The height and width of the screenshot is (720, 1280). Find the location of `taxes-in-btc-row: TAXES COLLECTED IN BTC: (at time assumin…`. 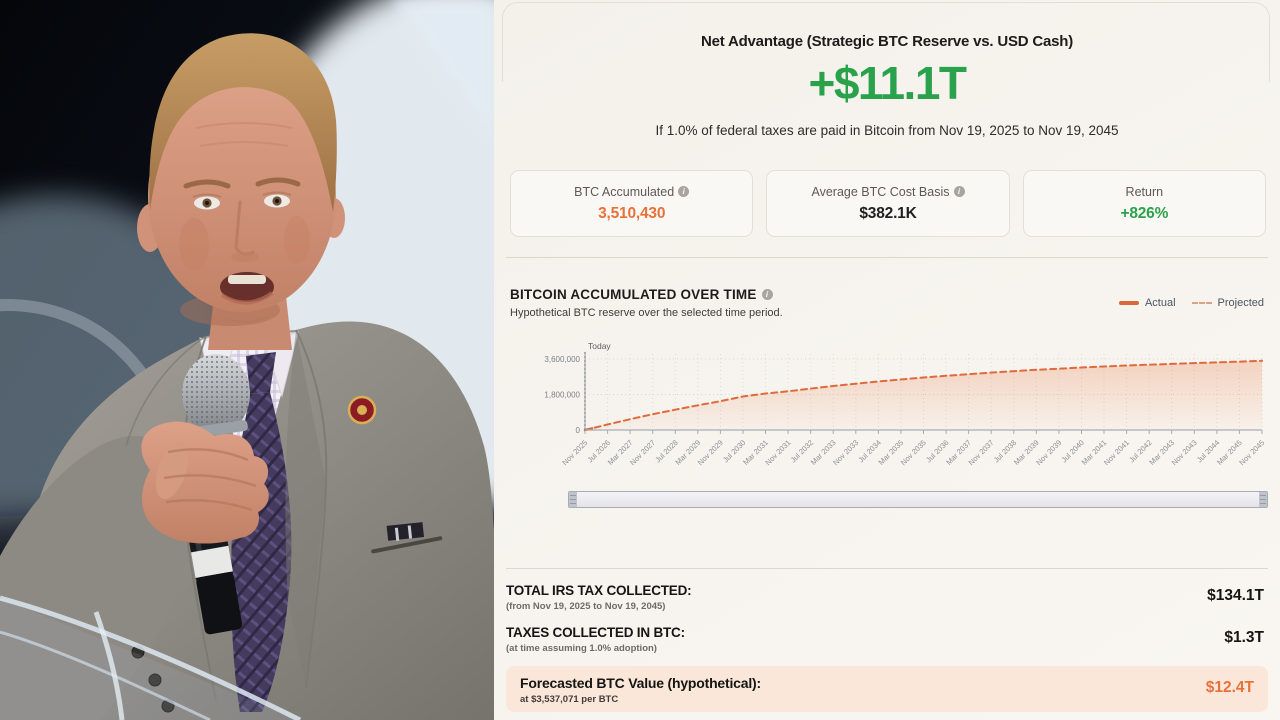

taxes-in-btc-row: TAXES COLLECTED IN BTC: (at time assumin… is located at coordinates (887, 639).